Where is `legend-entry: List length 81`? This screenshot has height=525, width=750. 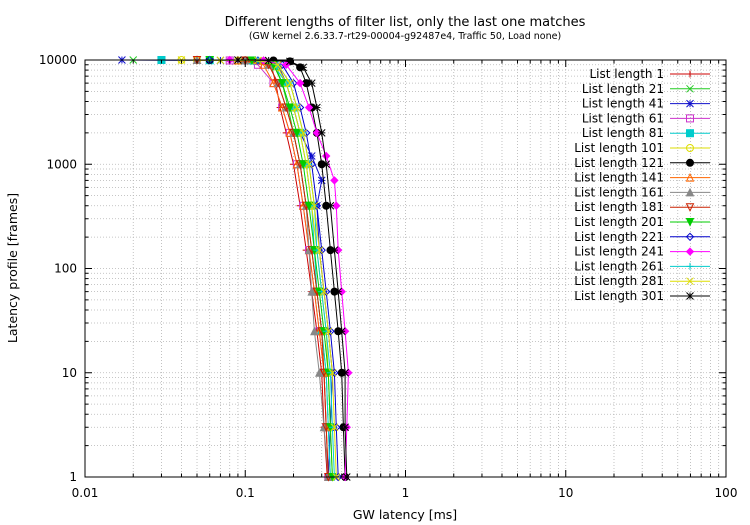
legend-entry: List length 81 is located at coordinates (646, 133).